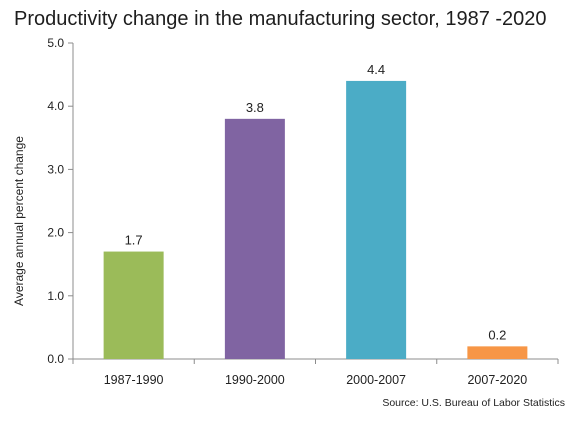 This screenshot has width=587, height=422. What do you see at coordinates (255, 380) in the screenshot?
I see `x-tick-label: 1990-2000` at bounding box center [255, 380].